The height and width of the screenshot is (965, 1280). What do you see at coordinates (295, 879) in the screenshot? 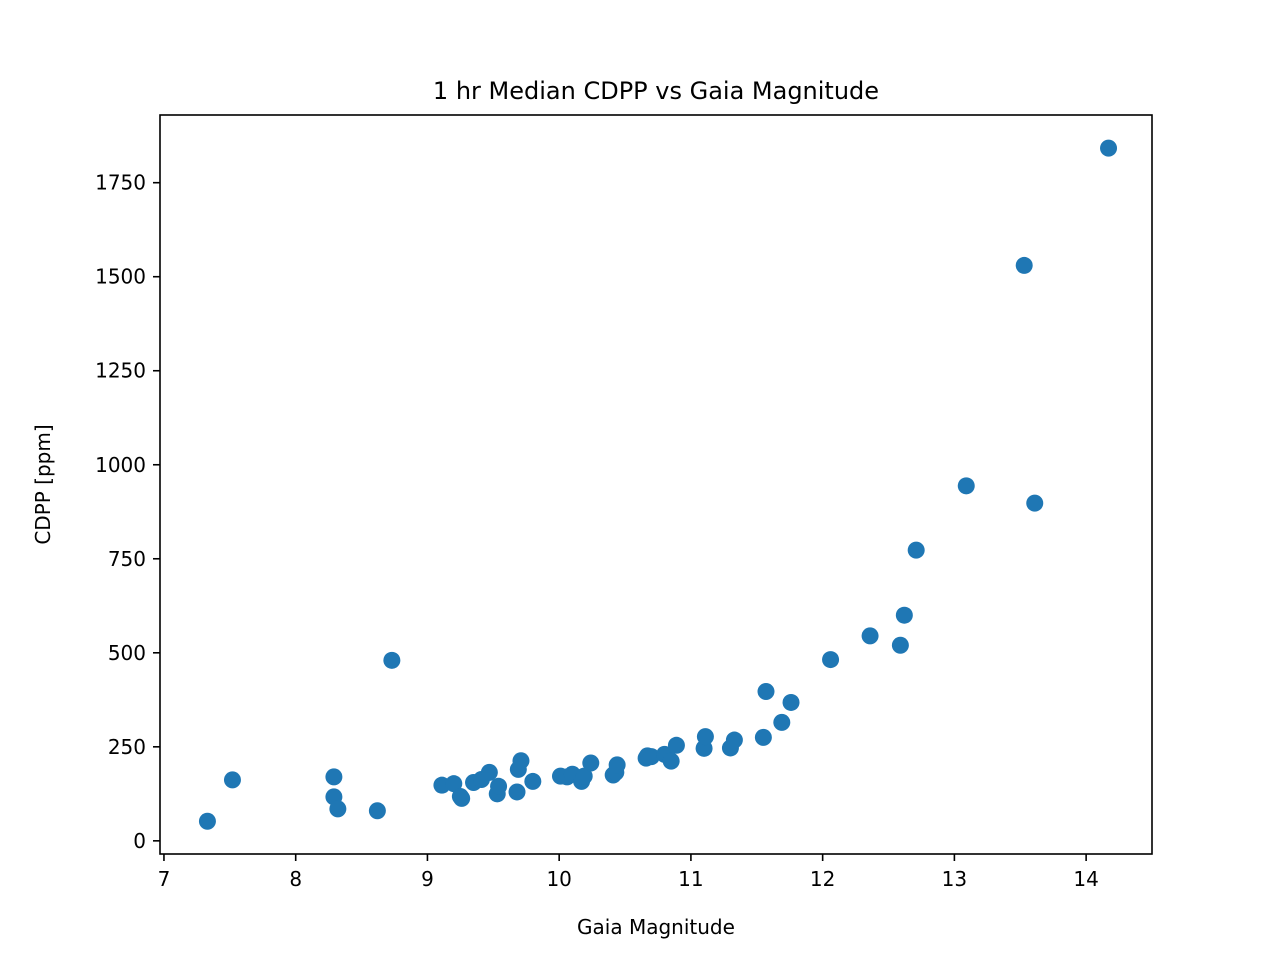
I see `x-tick-label: 8` at bounding box center [295, 879].